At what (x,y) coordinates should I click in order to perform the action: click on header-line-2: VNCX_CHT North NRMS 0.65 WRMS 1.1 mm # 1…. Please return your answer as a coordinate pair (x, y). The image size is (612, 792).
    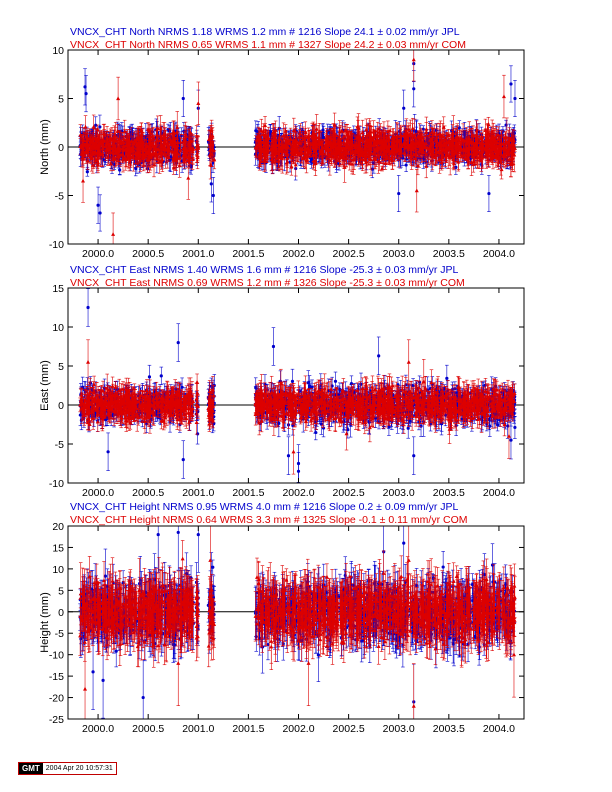
    Looking at the image, I should click on (268, 45).